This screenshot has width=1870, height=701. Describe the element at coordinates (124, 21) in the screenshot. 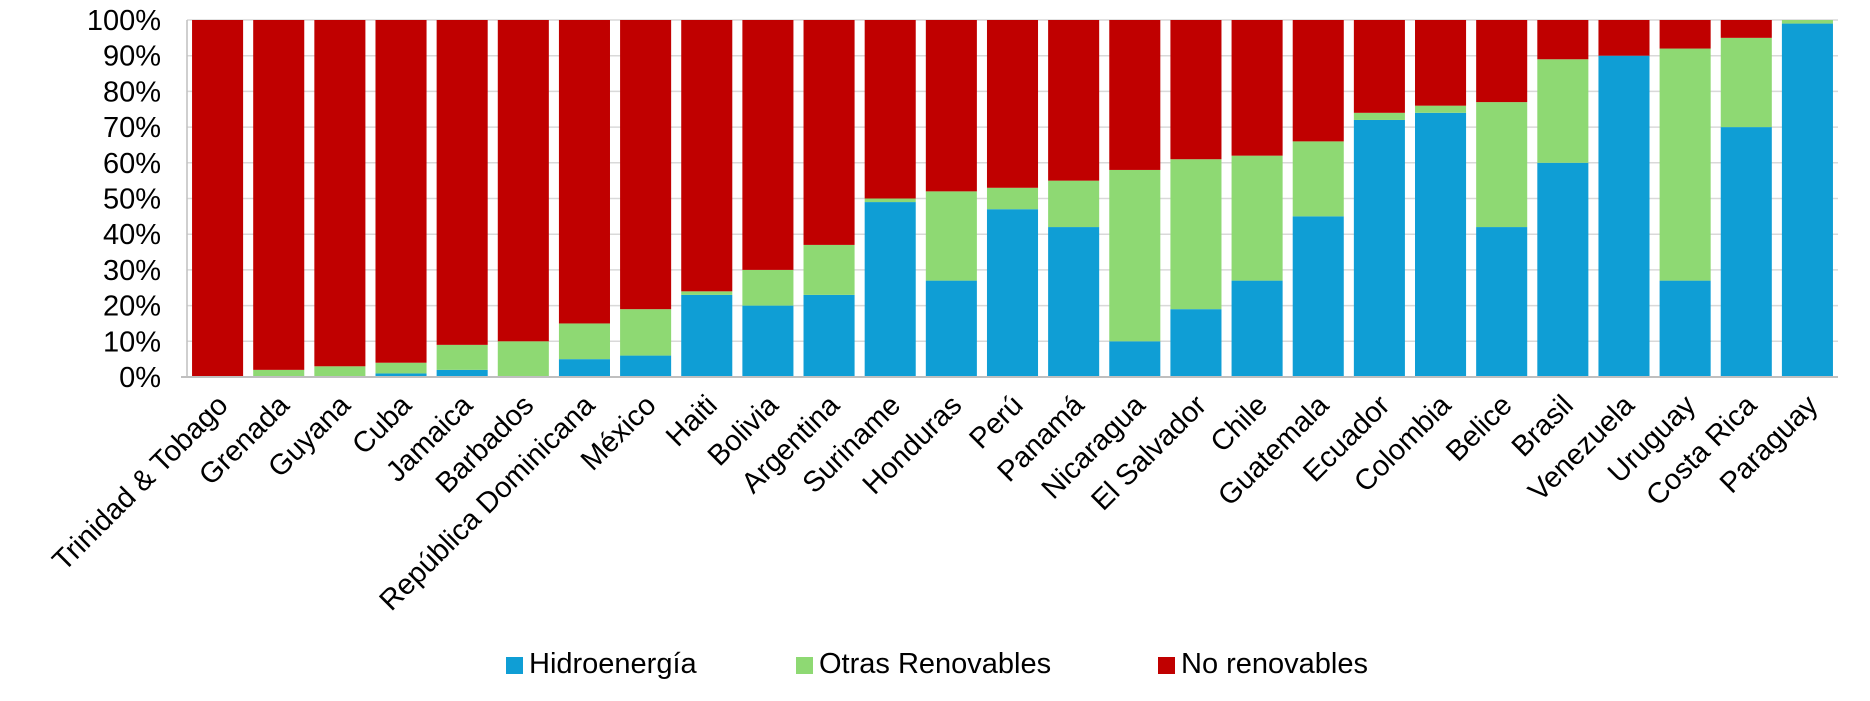

I see `y-tick-label: 100%` at that location.